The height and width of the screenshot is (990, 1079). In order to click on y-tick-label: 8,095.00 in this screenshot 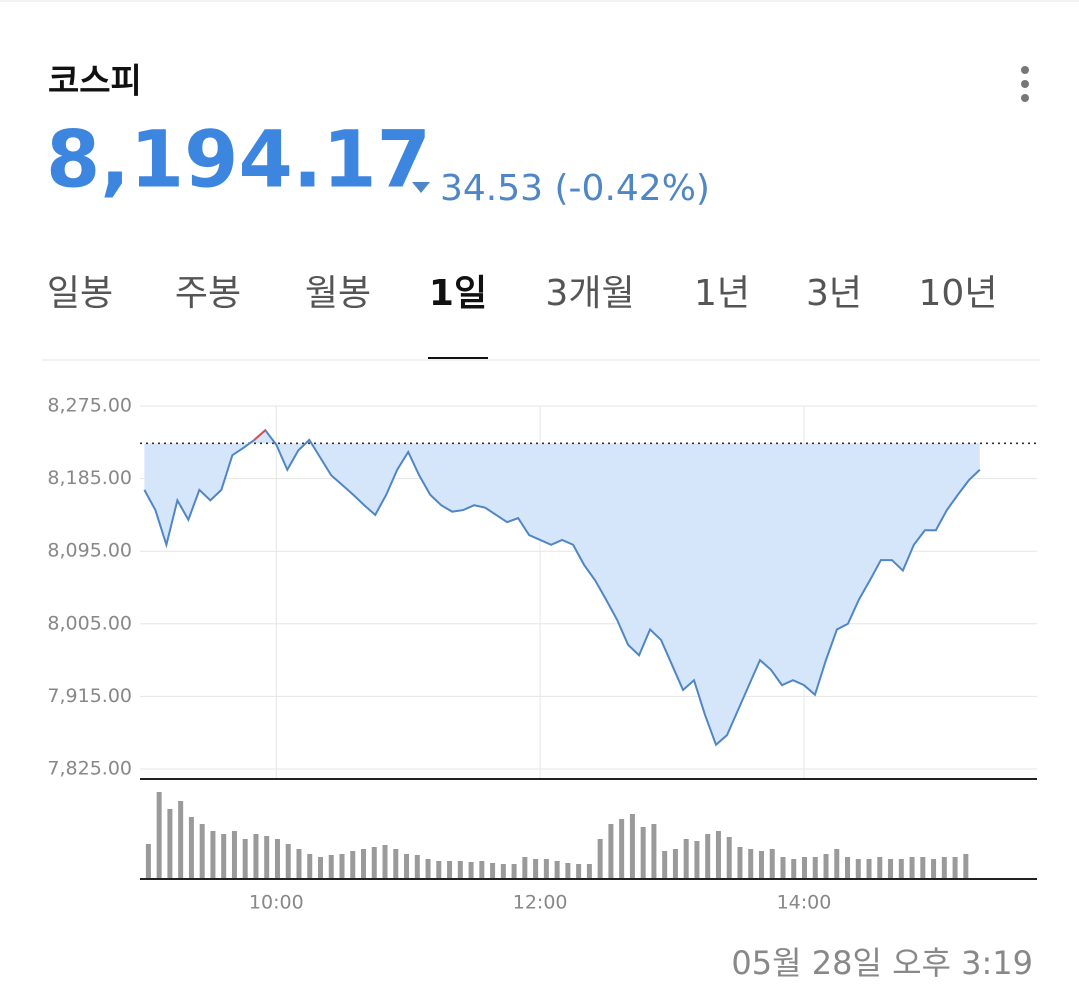, I will do `click(89, 551)`.